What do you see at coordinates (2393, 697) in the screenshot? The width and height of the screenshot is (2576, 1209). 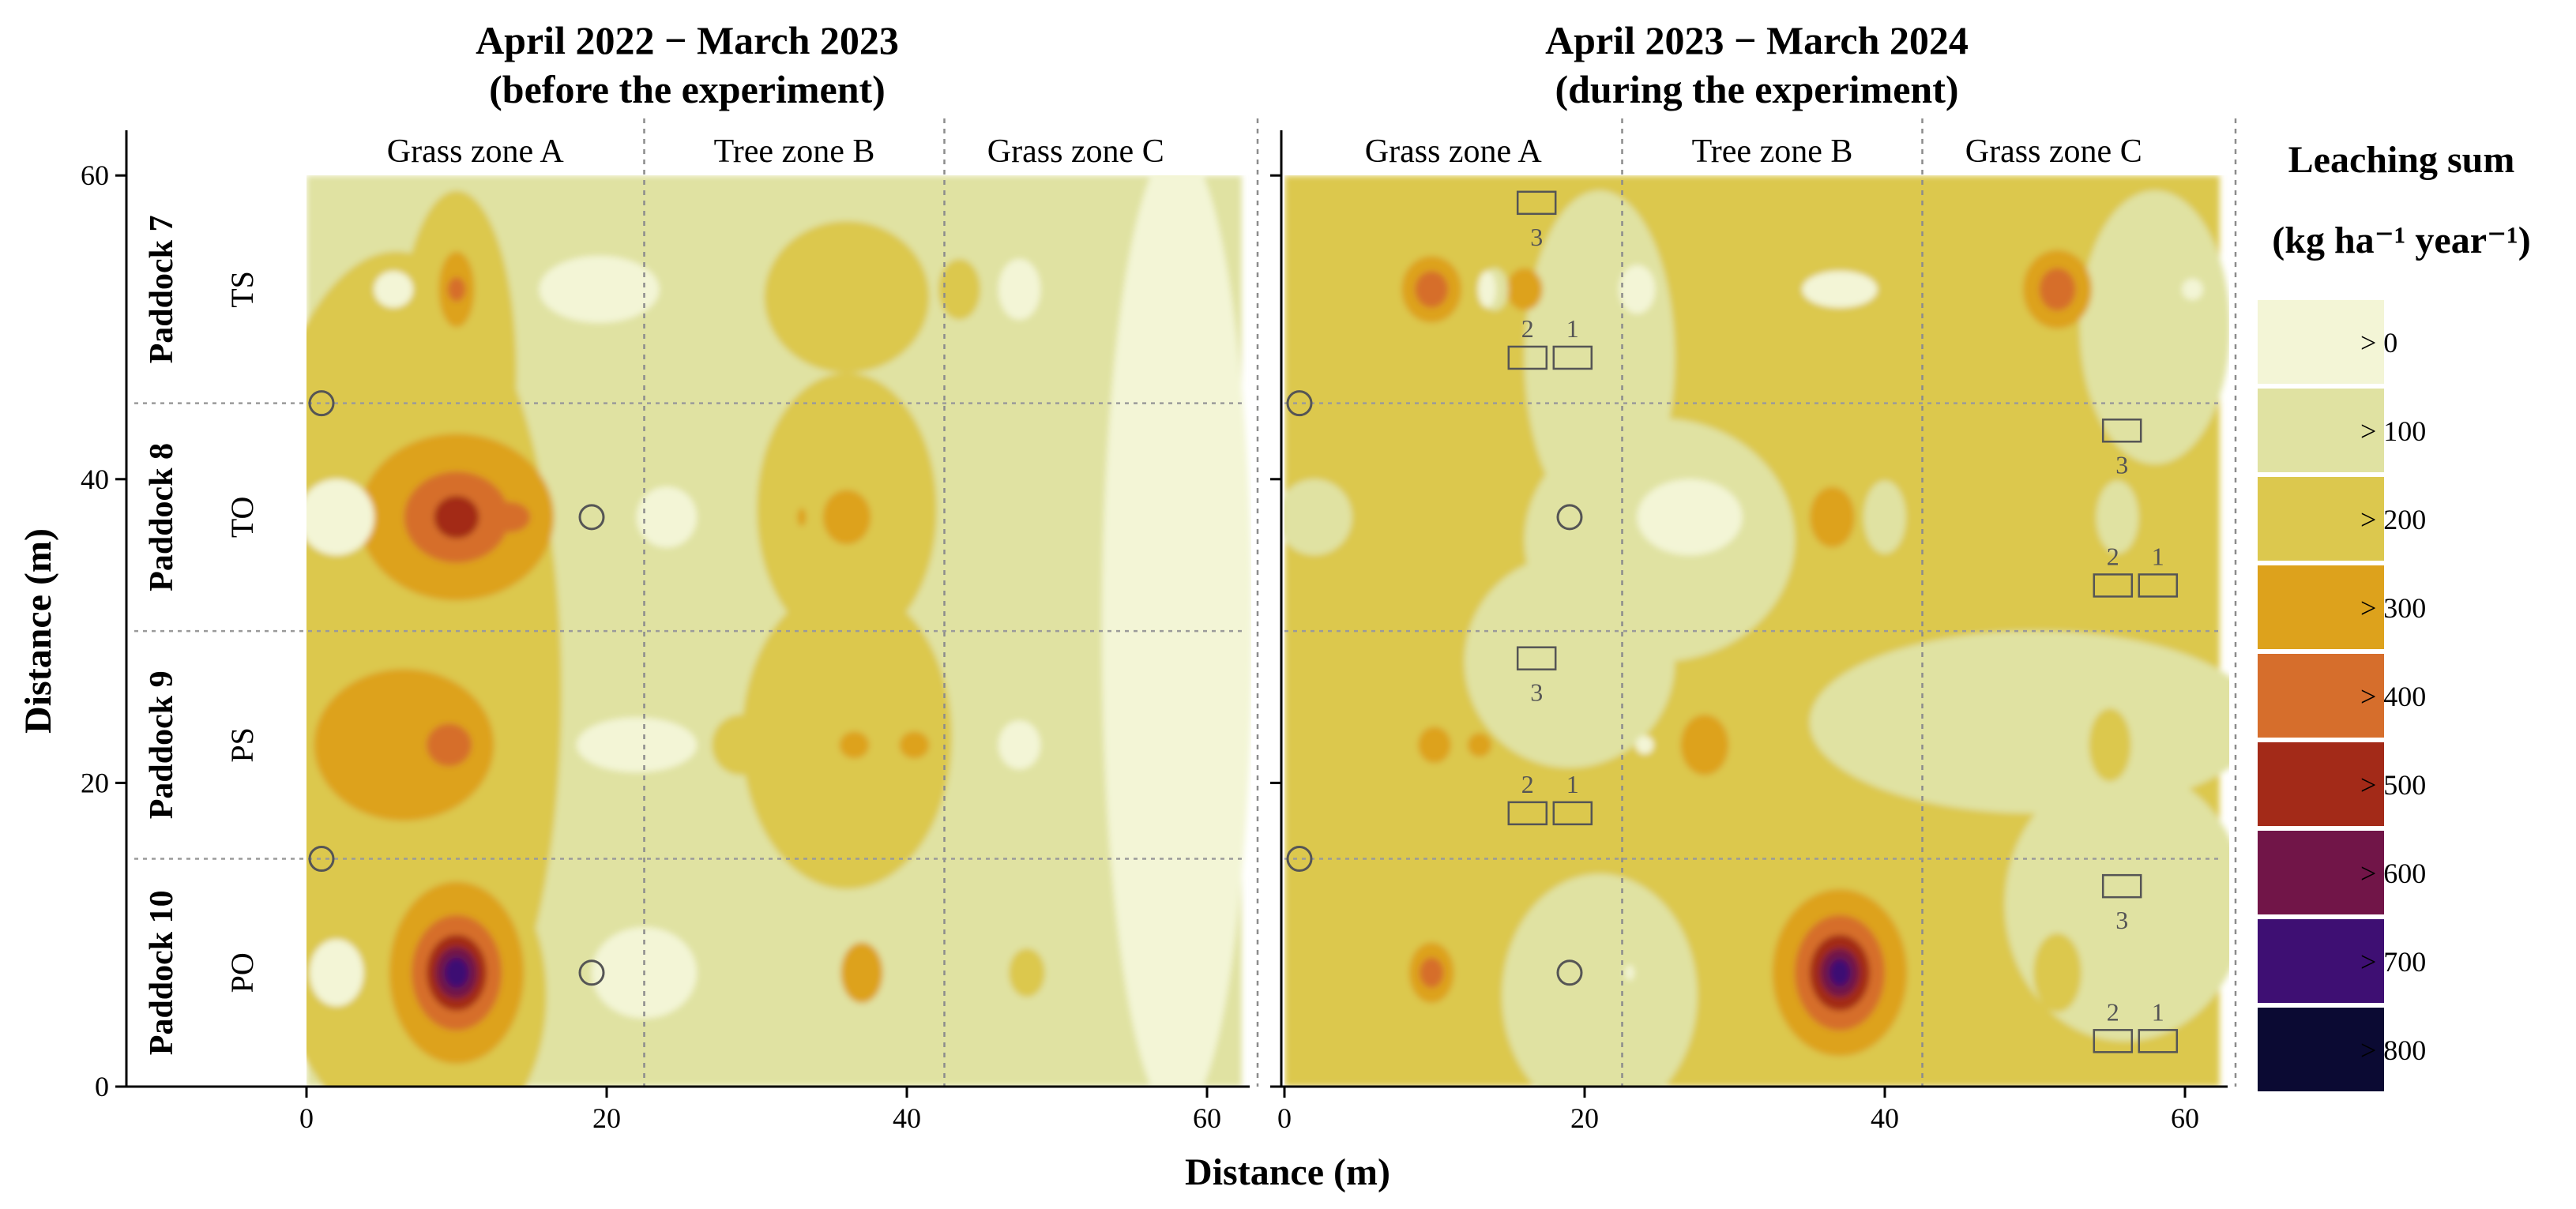 I see `legend-label: > 400` at bounding box center [2393, 697].